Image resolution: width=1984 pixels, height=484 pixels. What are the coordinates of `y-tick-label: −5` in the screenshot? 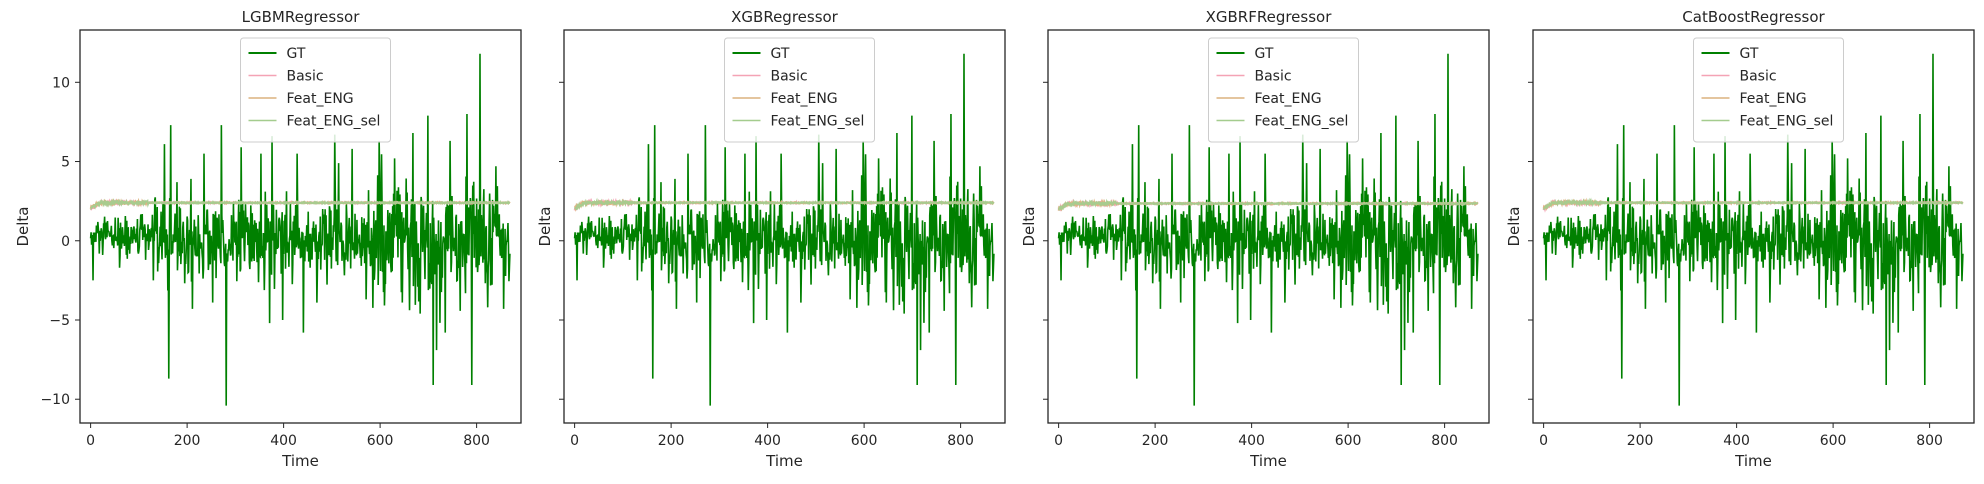 It's located at (59, 321).